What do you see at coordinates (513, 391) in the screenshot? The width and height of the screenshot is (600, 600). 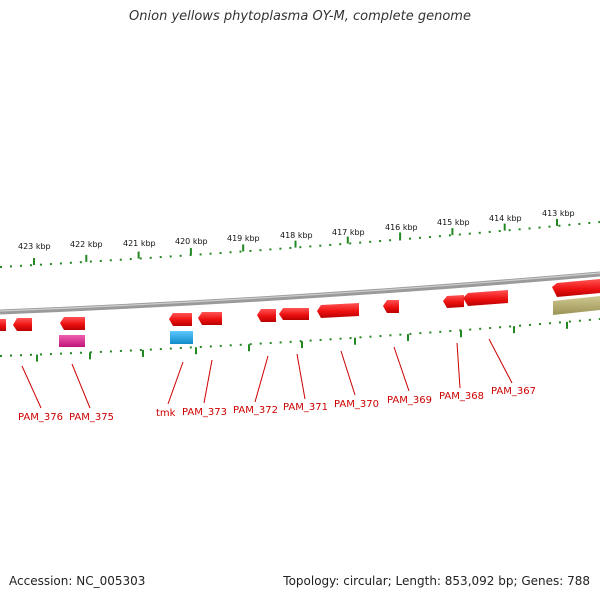 I see `gene-label-pam-367: PAM_367` at bounding box center [513, 391].